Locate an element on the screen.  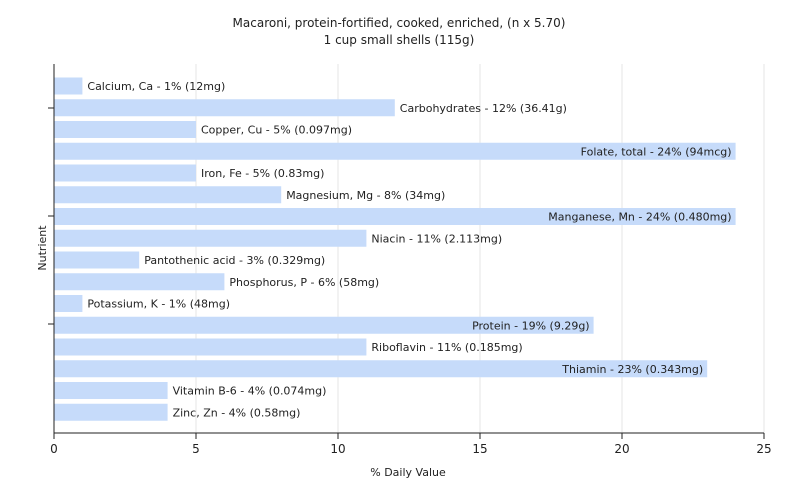
bar-label: Copper, Cu - 5% (0.097mg) is located at coordinates (276, 130).